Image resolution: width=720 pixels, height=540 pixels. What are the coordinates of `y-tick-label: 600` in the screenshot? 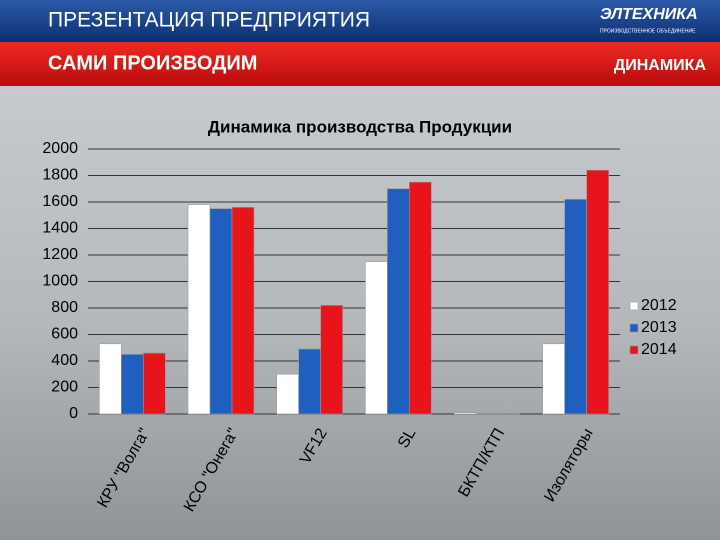 It's located at (64, 334).